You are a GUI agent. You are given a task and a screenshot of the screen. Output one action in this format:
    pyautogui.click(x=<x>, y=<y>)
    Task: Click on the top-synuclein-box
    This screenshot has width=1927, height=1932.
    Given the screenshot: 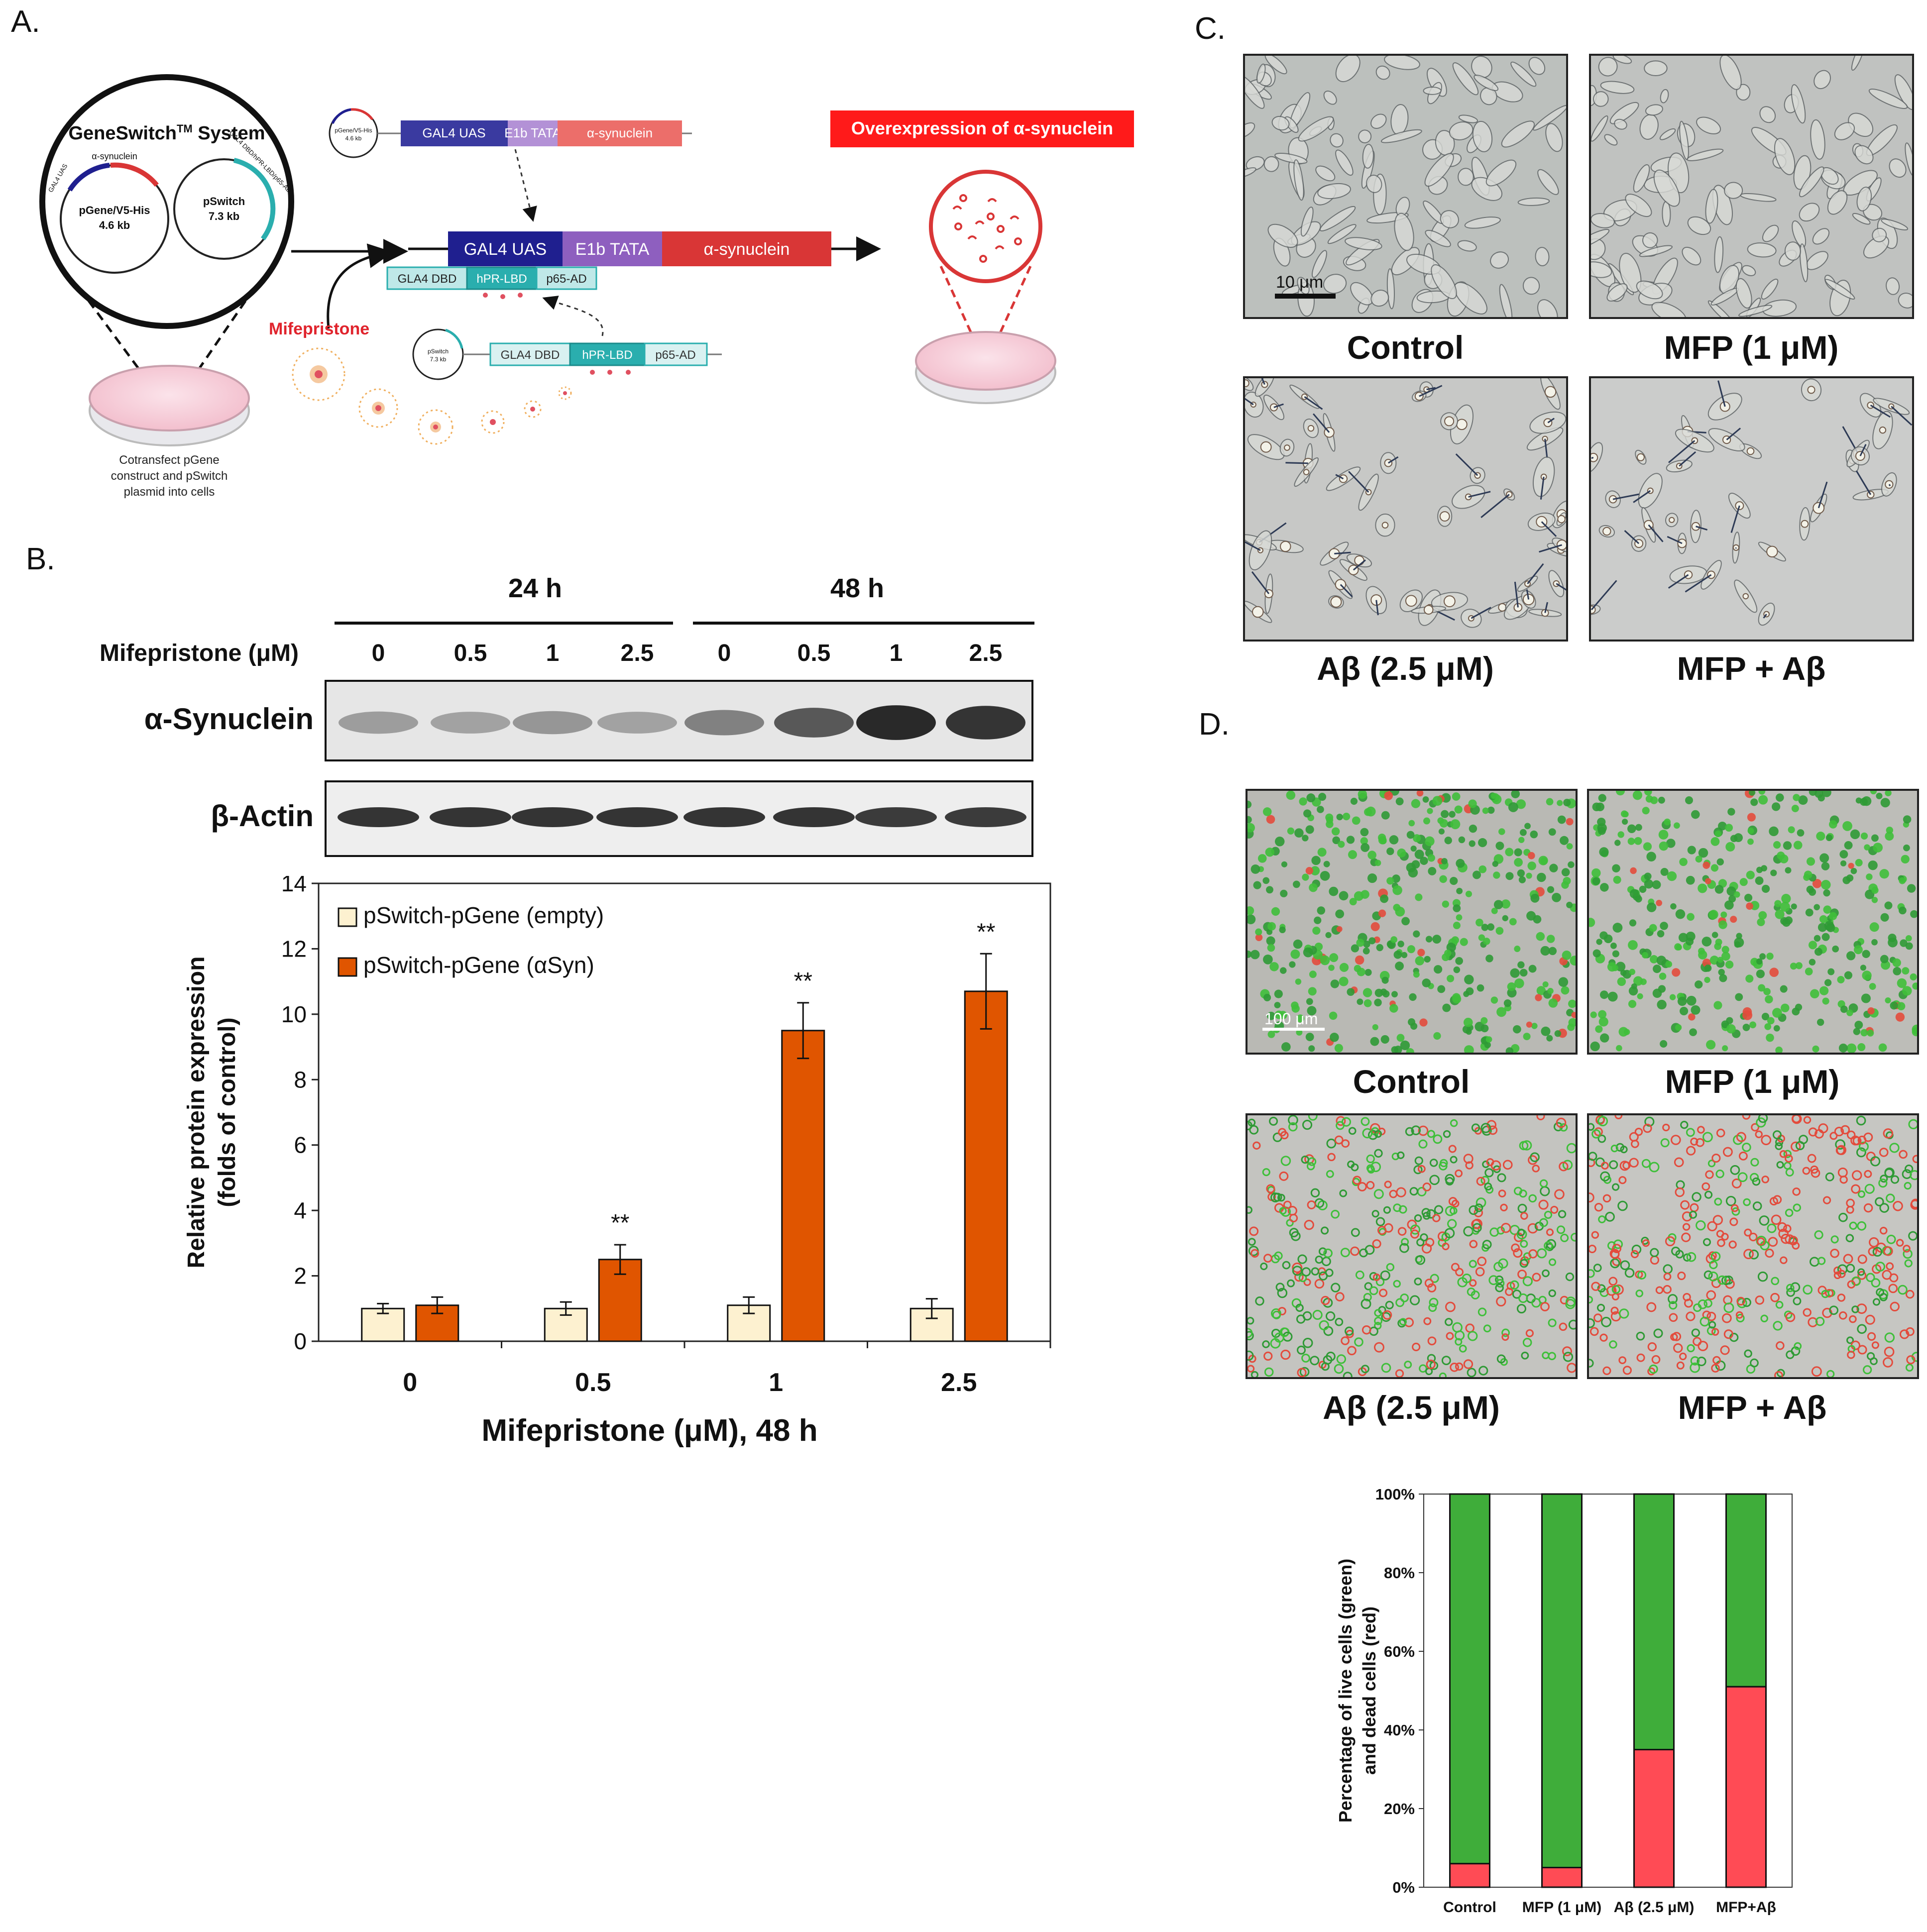 What is the action you would take?
    pyautogui.click(x=620, y=133)
    